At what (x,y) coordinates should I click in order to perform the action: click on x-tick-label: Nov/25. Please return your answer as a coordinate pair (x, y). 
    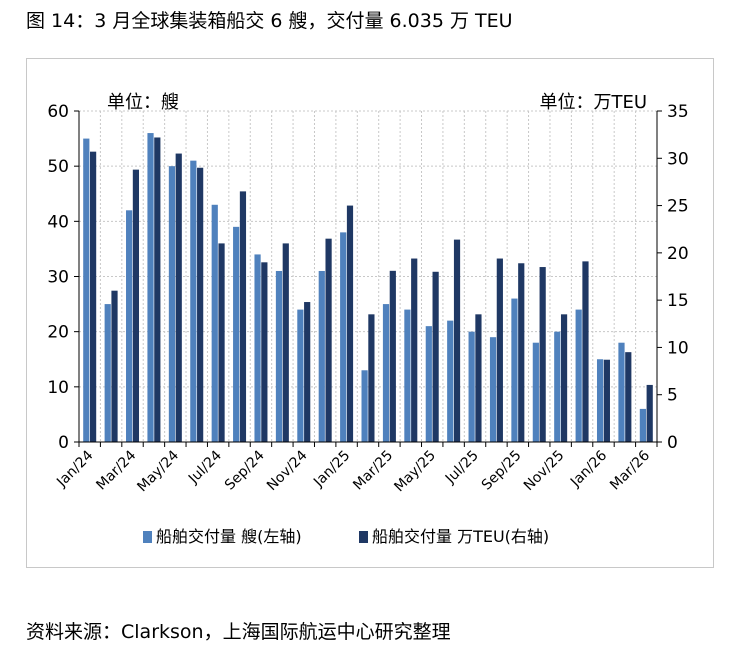
    Looking at the image, I should click on (544, 471).